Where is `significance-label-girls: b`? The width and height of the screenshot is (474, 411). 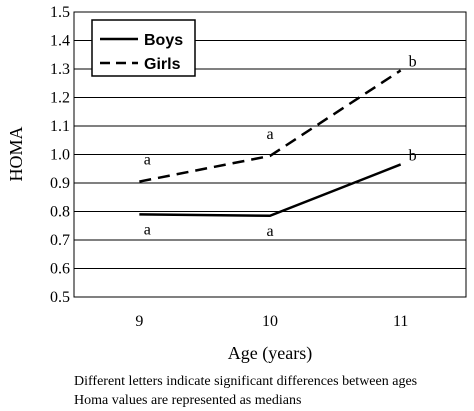 significance-label-girls: b is located at coordinates (413, 61).